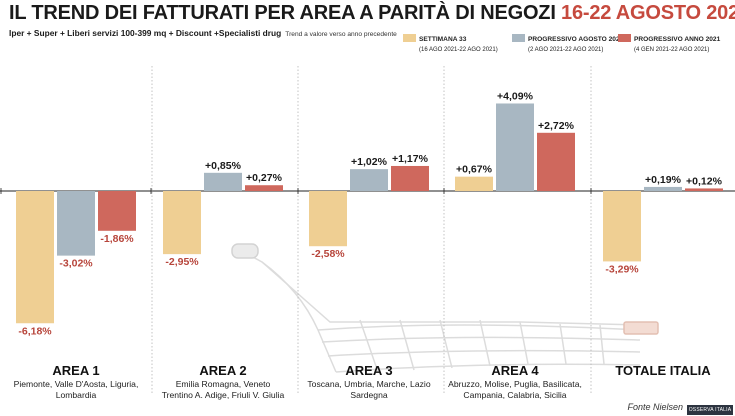  I want to click on legend-swatch-settimana, so click(409, 38).